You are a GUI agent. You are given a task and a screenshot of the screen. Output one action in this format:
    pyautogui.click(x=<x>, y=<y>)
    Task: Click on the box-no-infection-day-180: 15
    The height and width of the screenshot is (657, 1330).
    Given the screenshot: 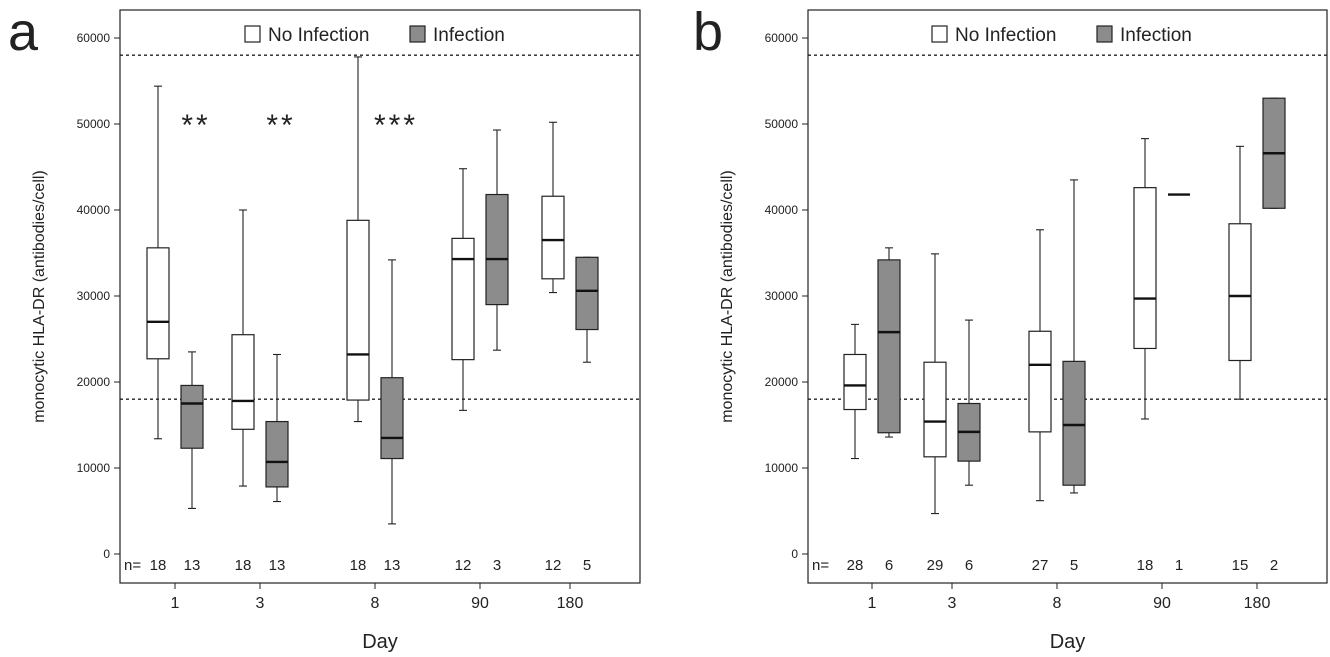 What is the action you would take?
    pyautogui.click(x=1240, y=359)
    